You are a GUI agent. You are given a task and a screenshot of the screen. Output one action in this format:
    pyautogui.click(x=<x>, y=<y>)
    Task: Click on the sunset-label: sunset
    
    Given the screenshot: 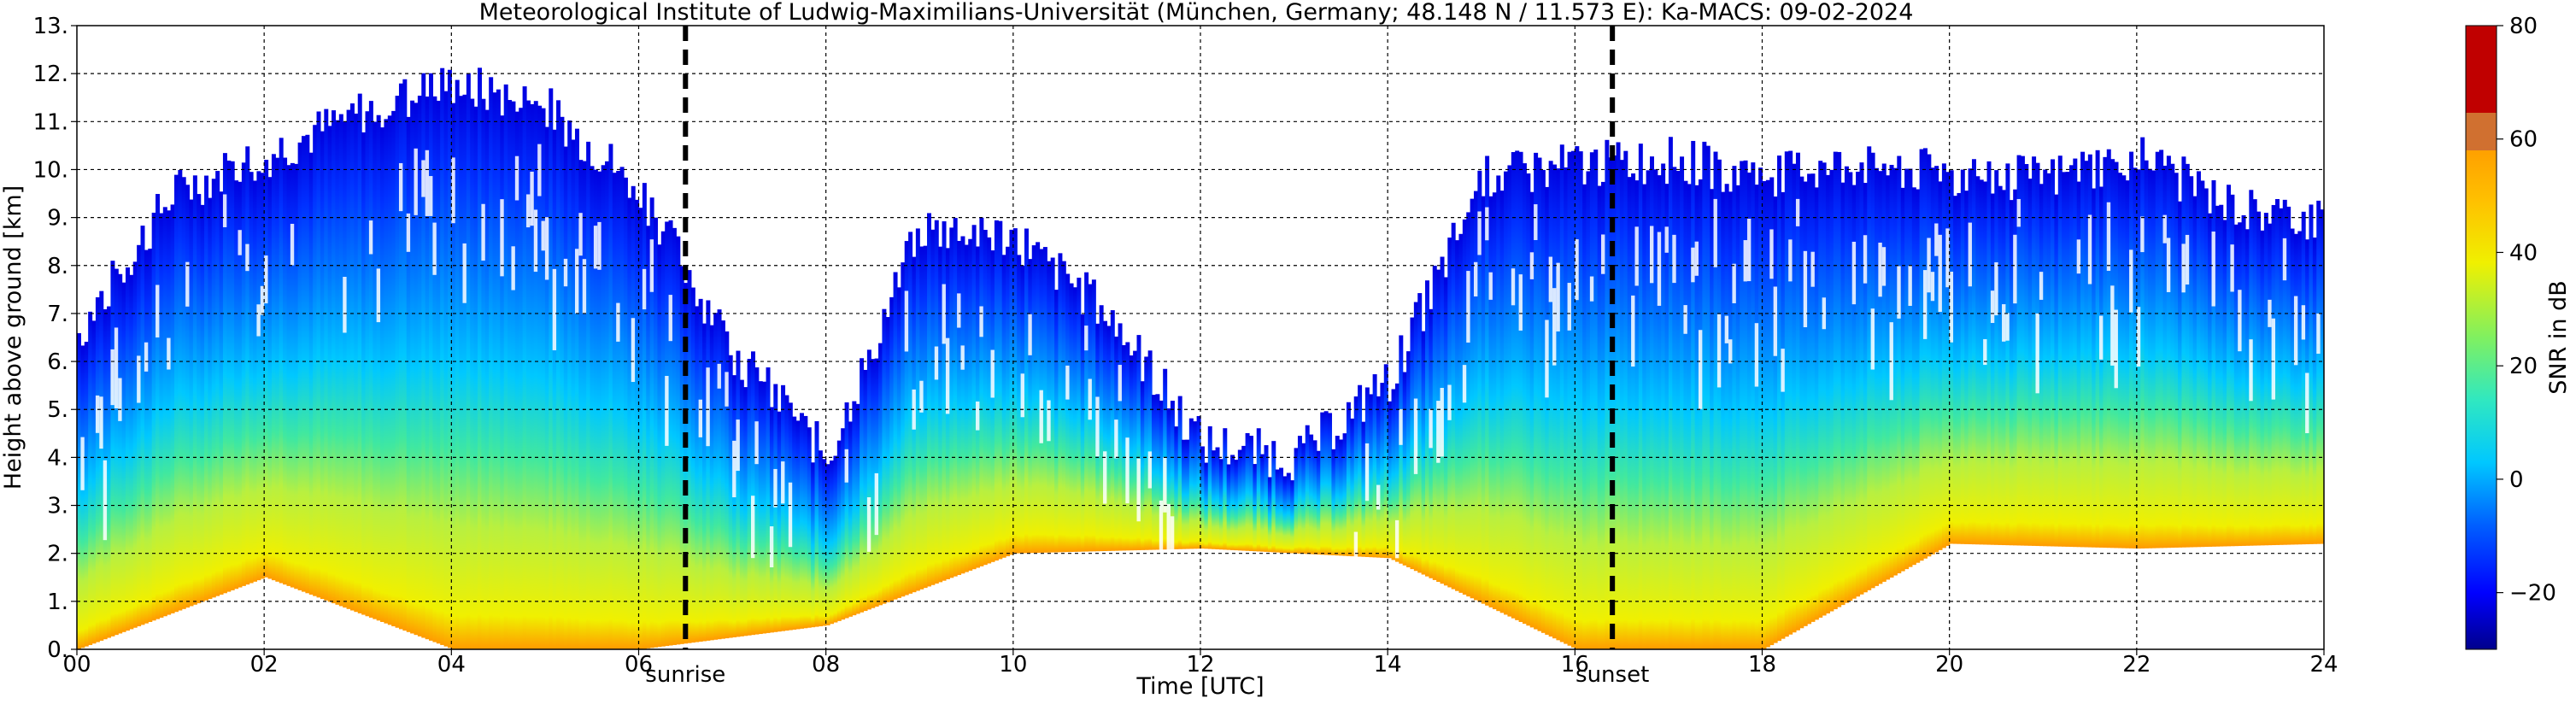 What is the action you would take?
    pyautogui.click(x=1612, y=675)
    